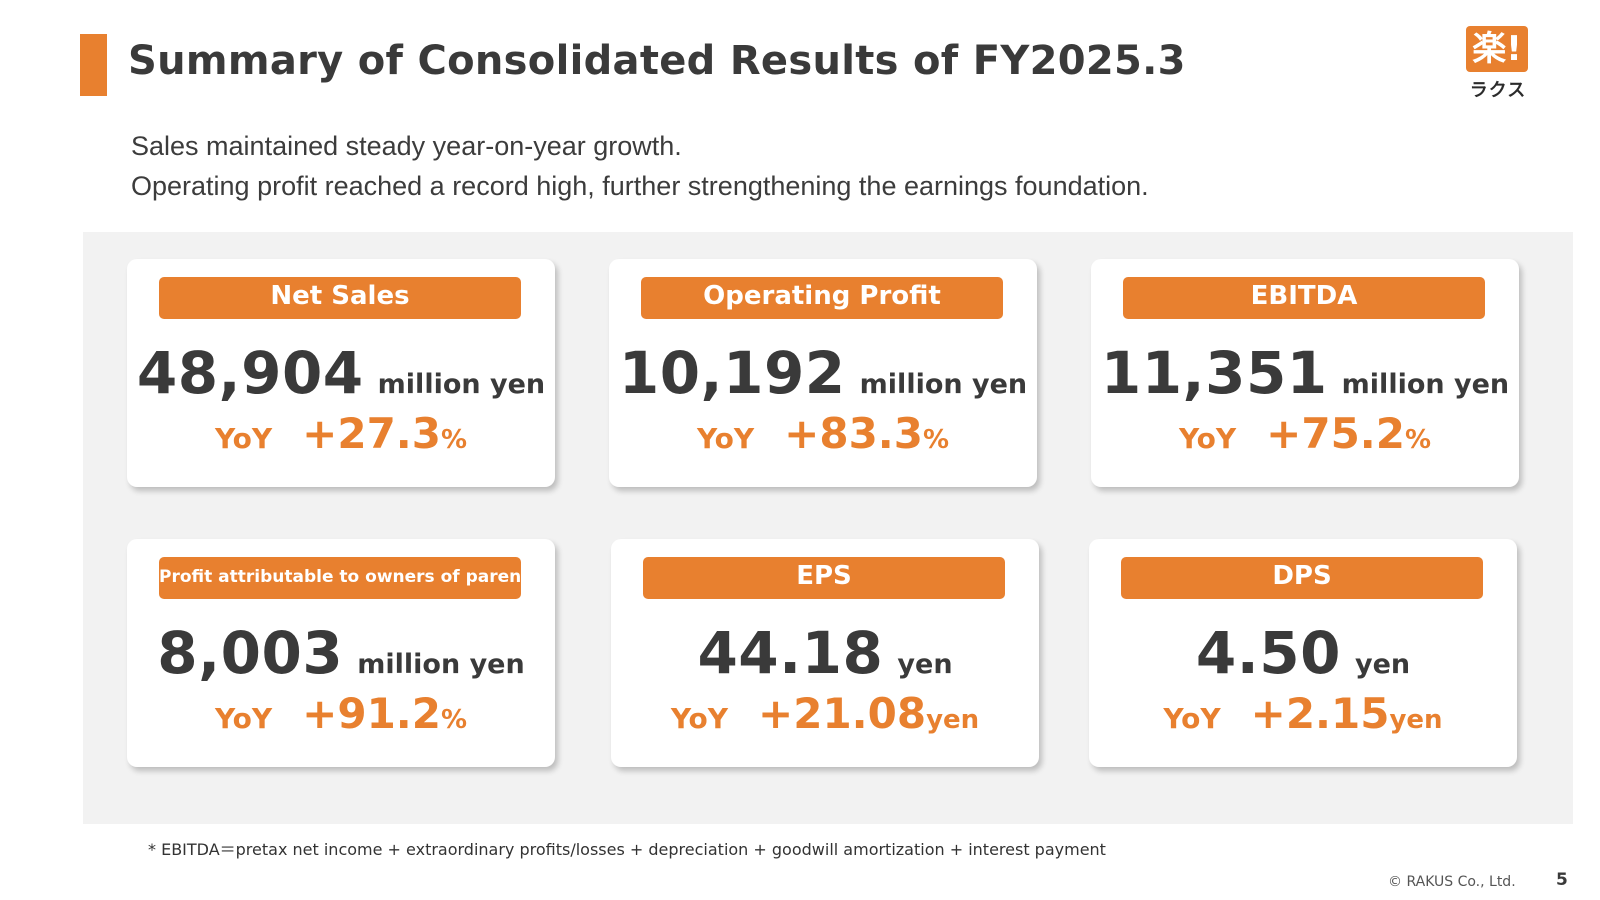 The height and width of the screenshot is (900, 1600). What do you see at coordinates (93, 65) in the screenshot?
I see `title-accent-bar` at bounding box center [93, 65].